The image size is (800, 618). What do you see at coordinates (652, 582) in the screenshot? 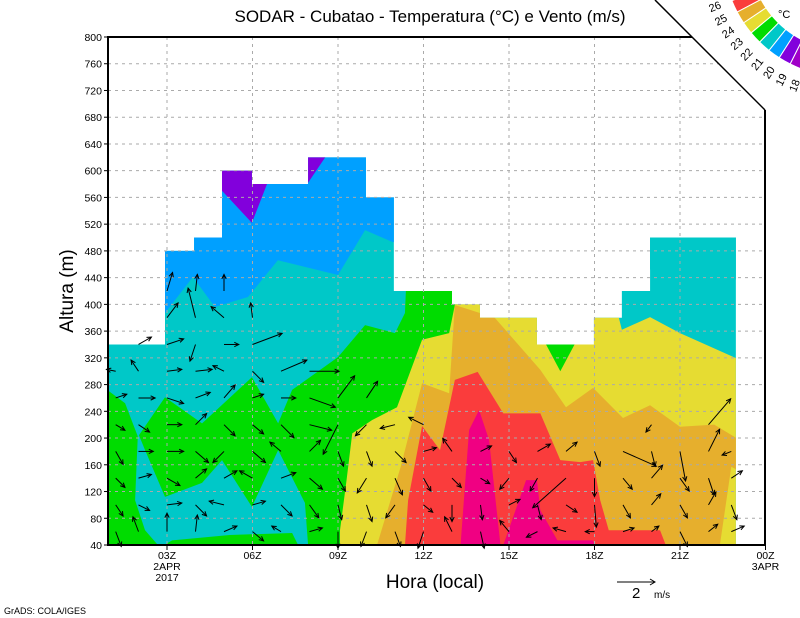
I see `wind-reference-arrowhead` at bounding box center [652, 582].